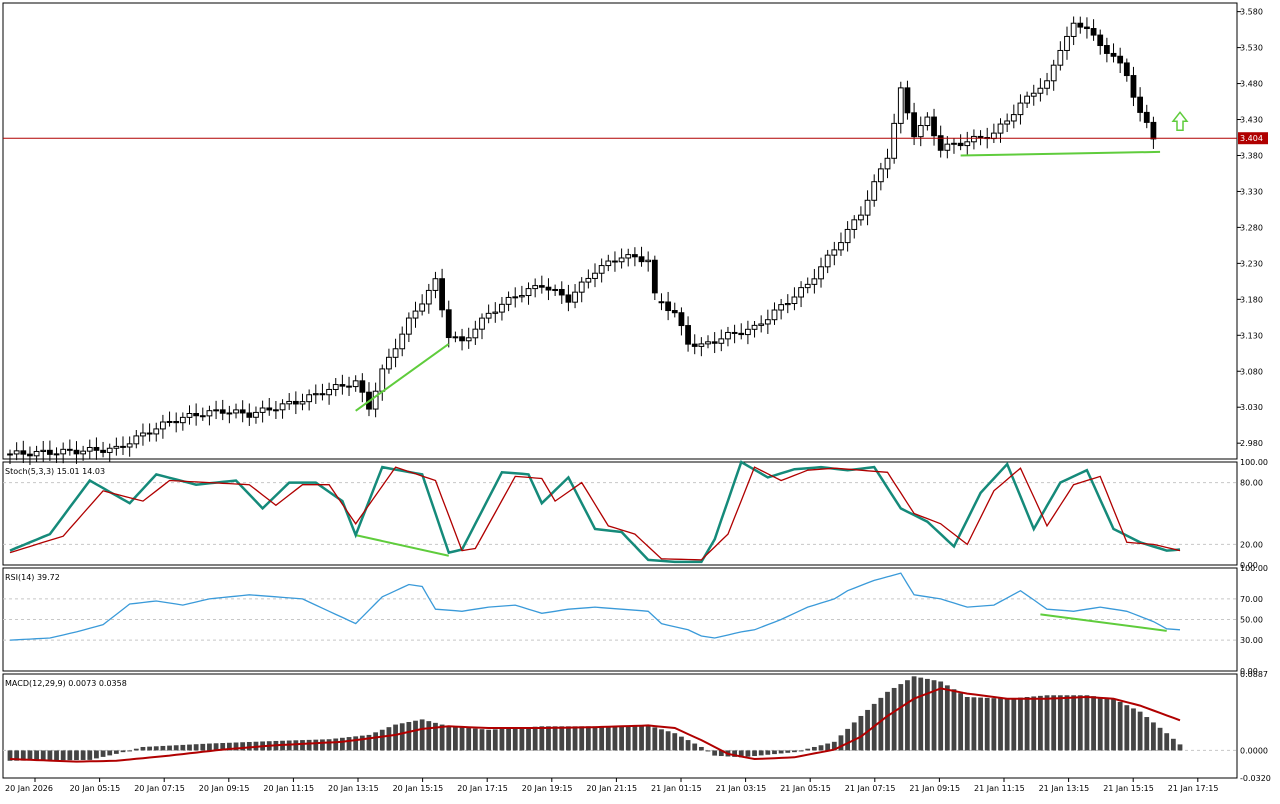 The width and height of the screenshot is (1280, 804). I want to click on stoch-signal-line, so click(595, 513).